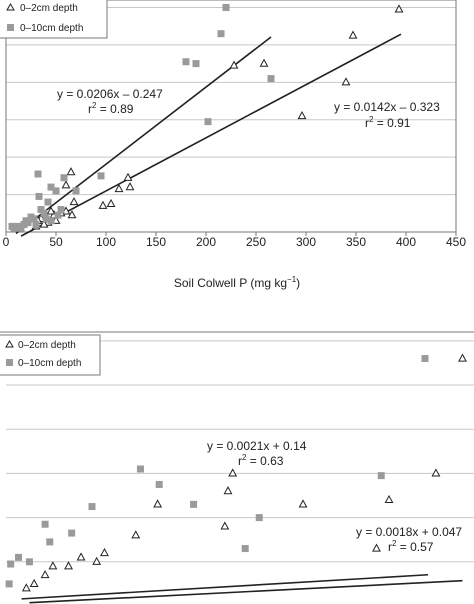  I want to click on bottom-fit-1-r2: r2 = 0.63, so click(261, 460).